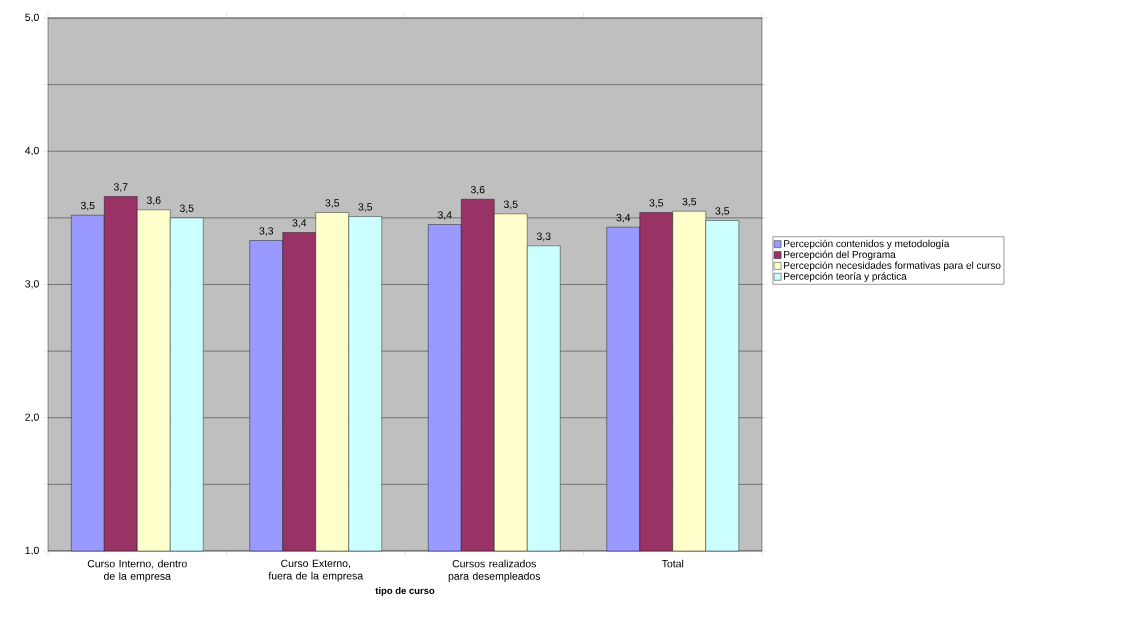 This screenshot has width=1146, height=627. Describe the element at coordinates (137, 570) in the screenshot. I see `x-tick-label: Curso Interno, dentro de la empresa` at that location.